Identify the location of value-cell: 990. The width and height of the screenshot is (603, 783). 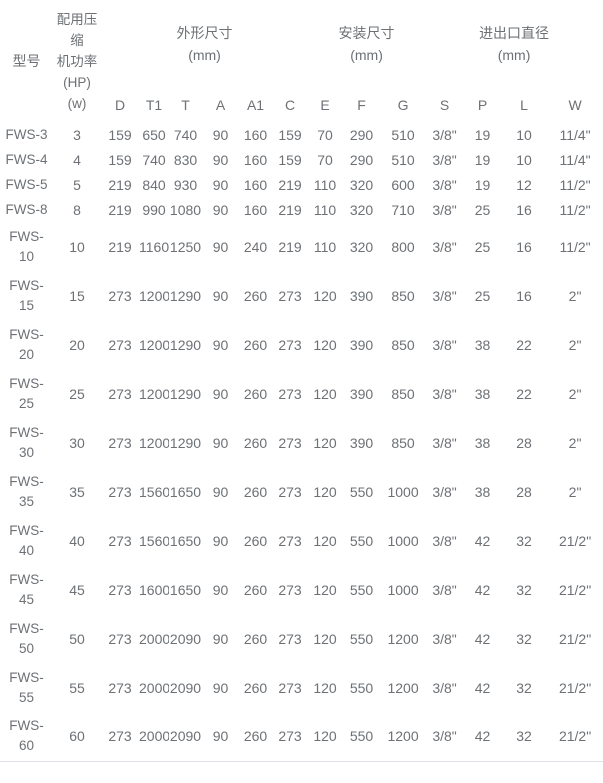
(154, 209).